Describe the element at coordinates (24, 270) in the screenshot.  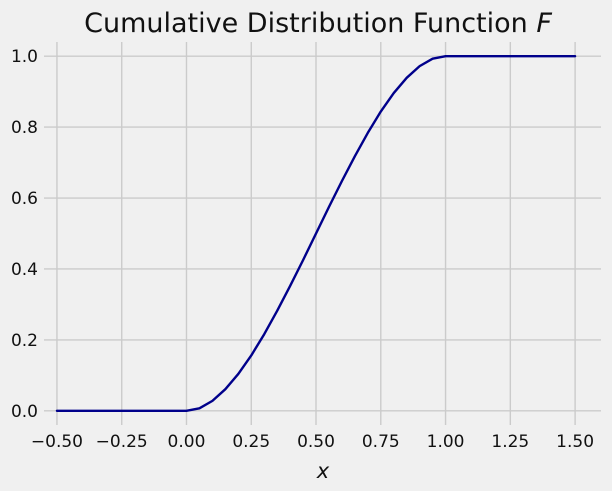
I see `y-tick-label-2: 0.4` at that location.